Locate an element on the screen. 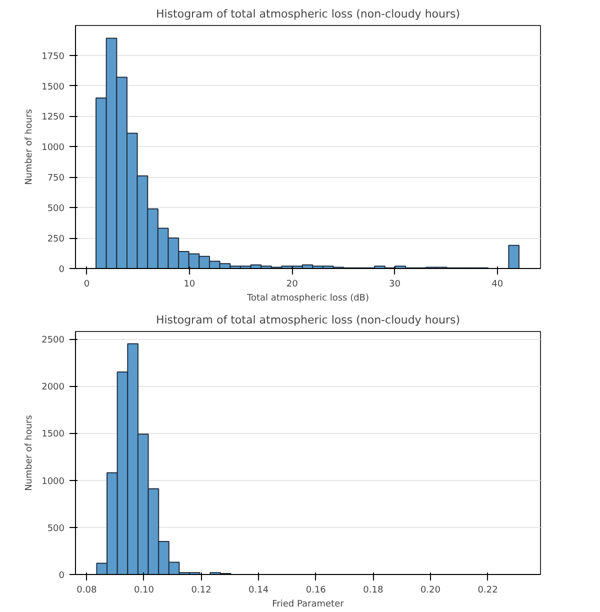 The image size is (600, 612). x-tick-label: 0 is located at coordinates (87, 285).